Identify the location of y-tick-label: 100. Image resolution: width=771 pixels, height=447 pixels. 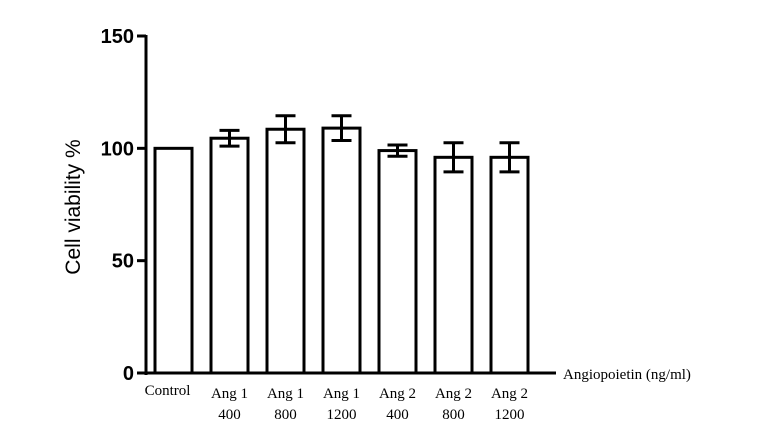
(117, 149).